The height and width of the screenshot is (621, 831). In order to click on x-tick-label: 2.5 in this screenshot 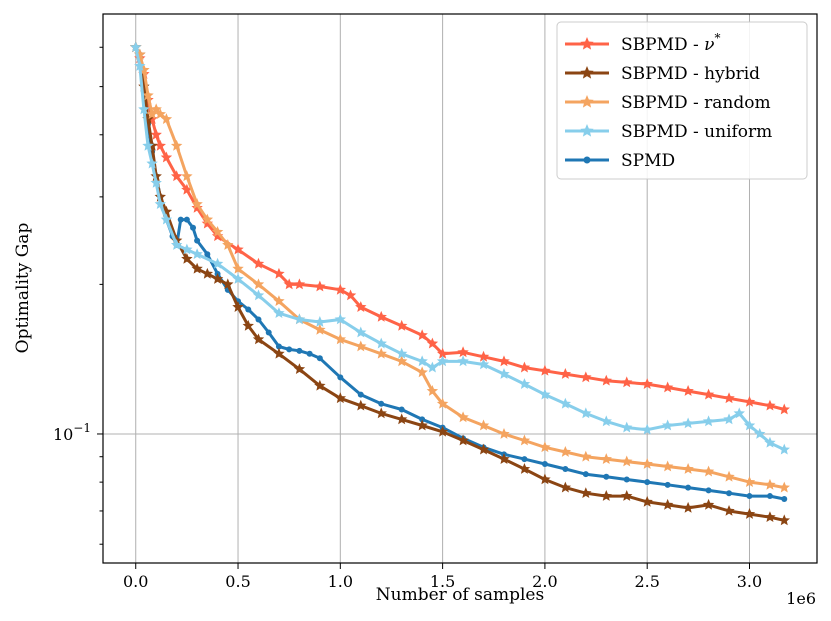, I will do `click(646, 581)`.